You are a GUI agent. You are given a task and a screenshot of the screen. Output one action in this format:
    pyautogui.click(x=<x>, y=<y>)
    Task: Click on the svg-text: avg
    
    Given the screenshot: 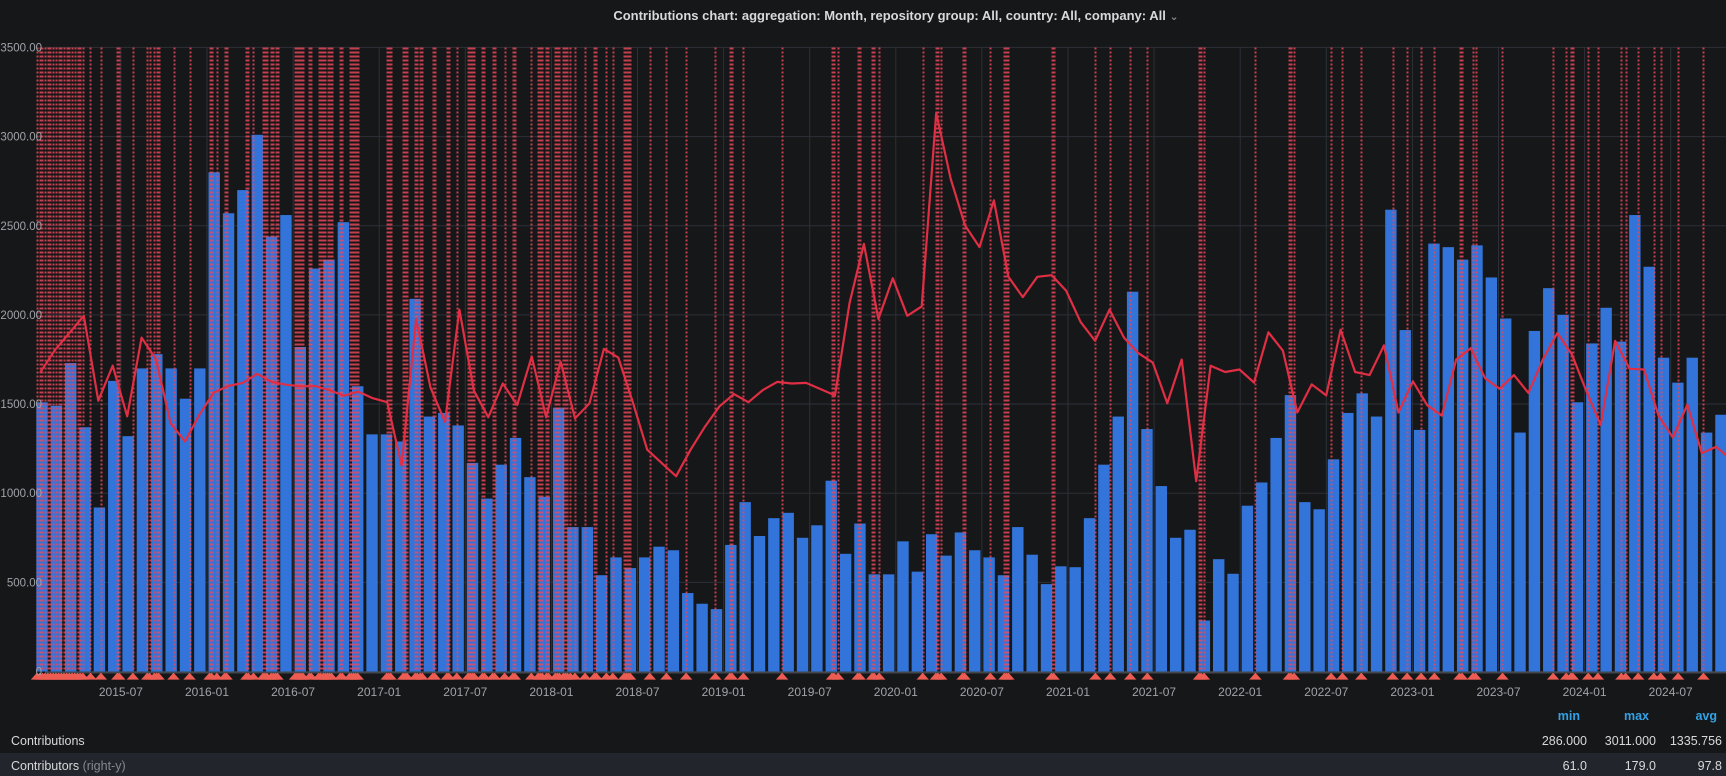 What is the action you would take?
    pyautogui.click(x=1706, y=716)
    